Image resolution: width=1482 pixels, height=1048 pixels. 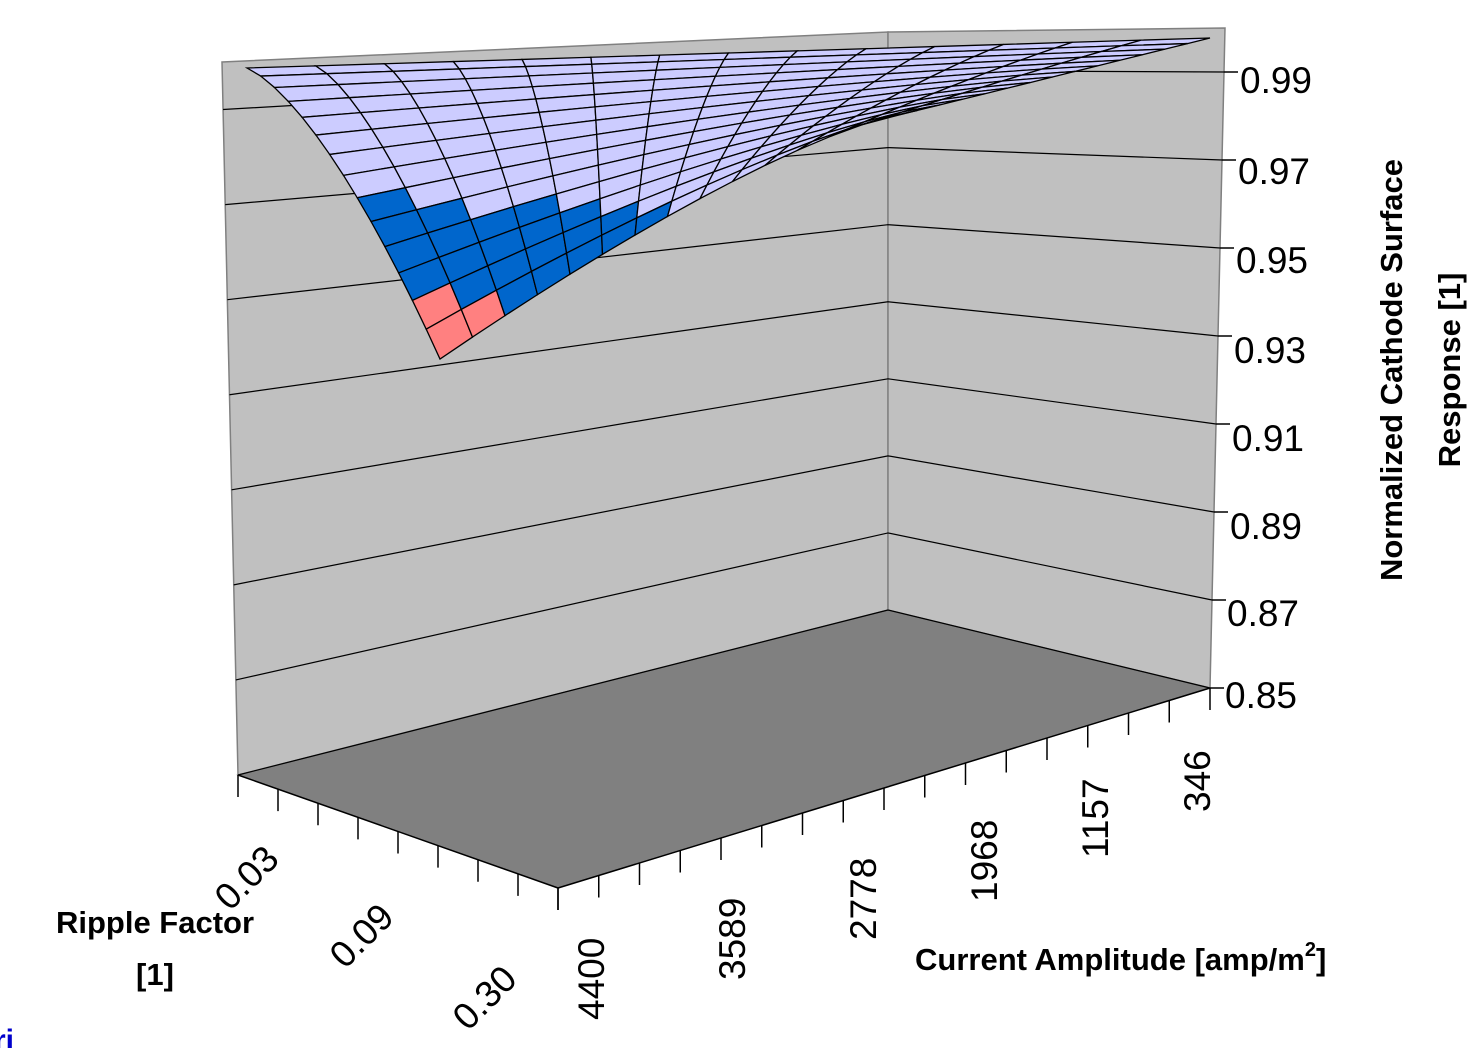 What do you see at coordinates (1391, 370) in the screenshot?
I see `z-axis-title: Normalized Cathode Surface` at bounding box center [1391, 370].